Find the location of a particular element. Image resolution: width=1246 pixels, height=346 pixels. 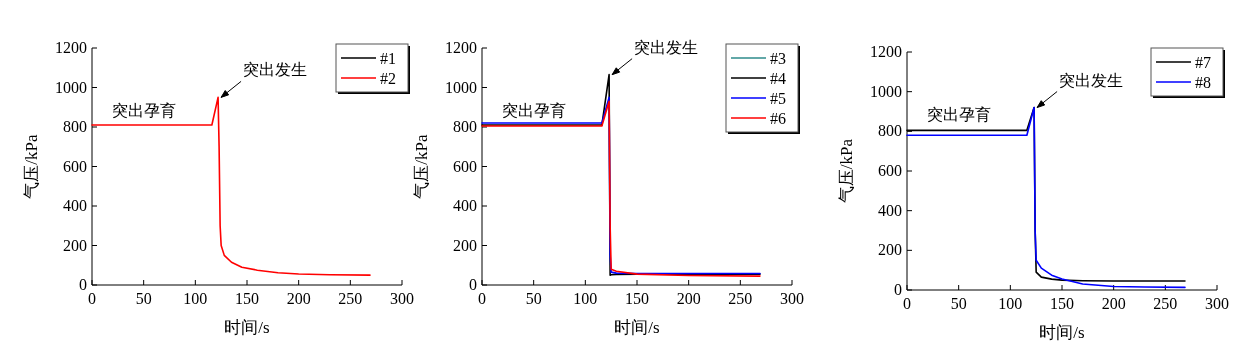

legend-label: #2 is located at coordinates (388, 78).